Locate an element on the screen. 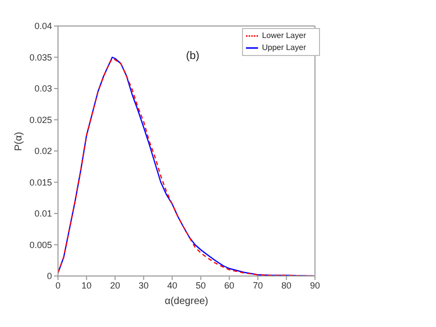 This screenshot has height=327, width=436. y-tick-label: 0.015 is located at coordinates (40, 182).